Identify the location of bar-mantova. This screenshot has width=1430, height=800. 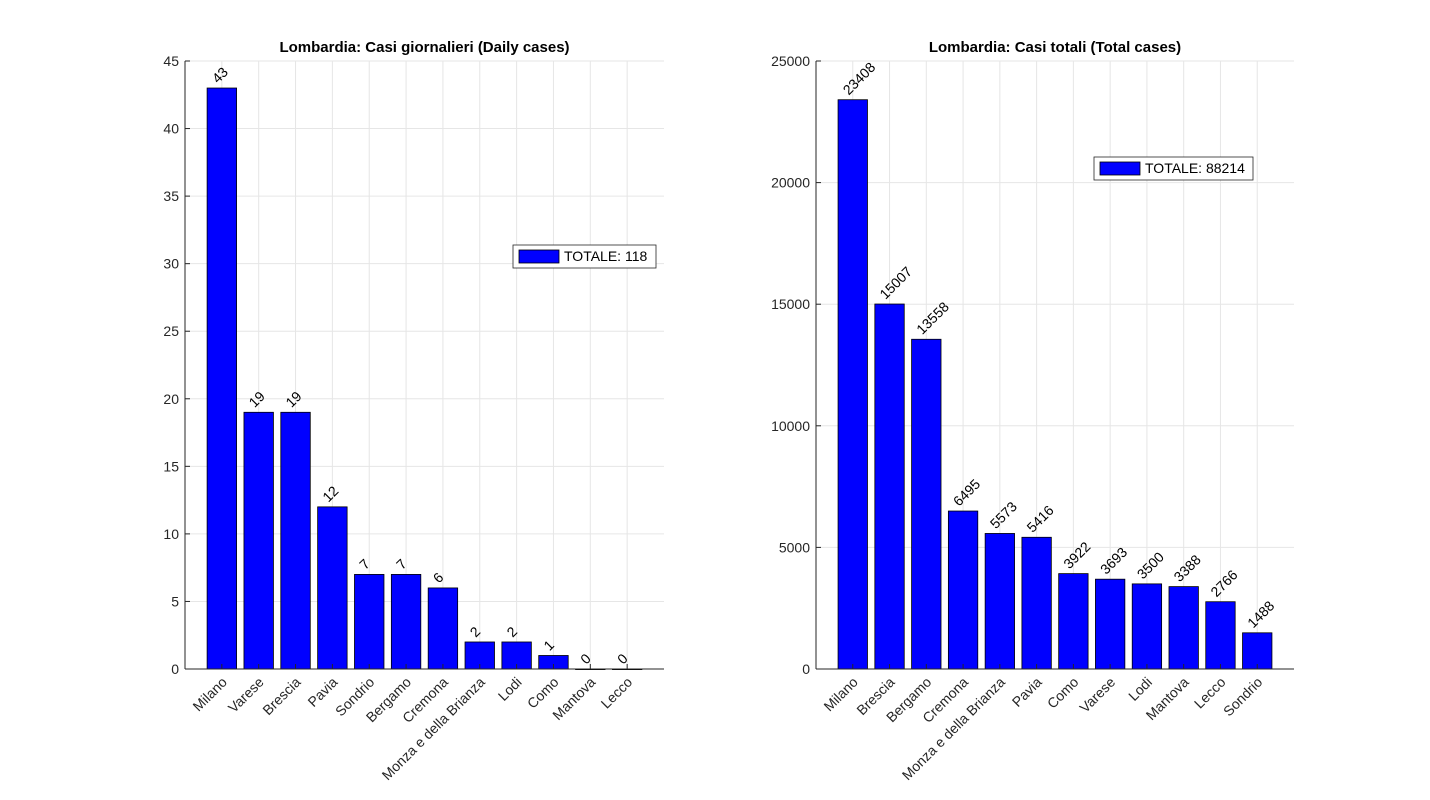
(1183, 628).